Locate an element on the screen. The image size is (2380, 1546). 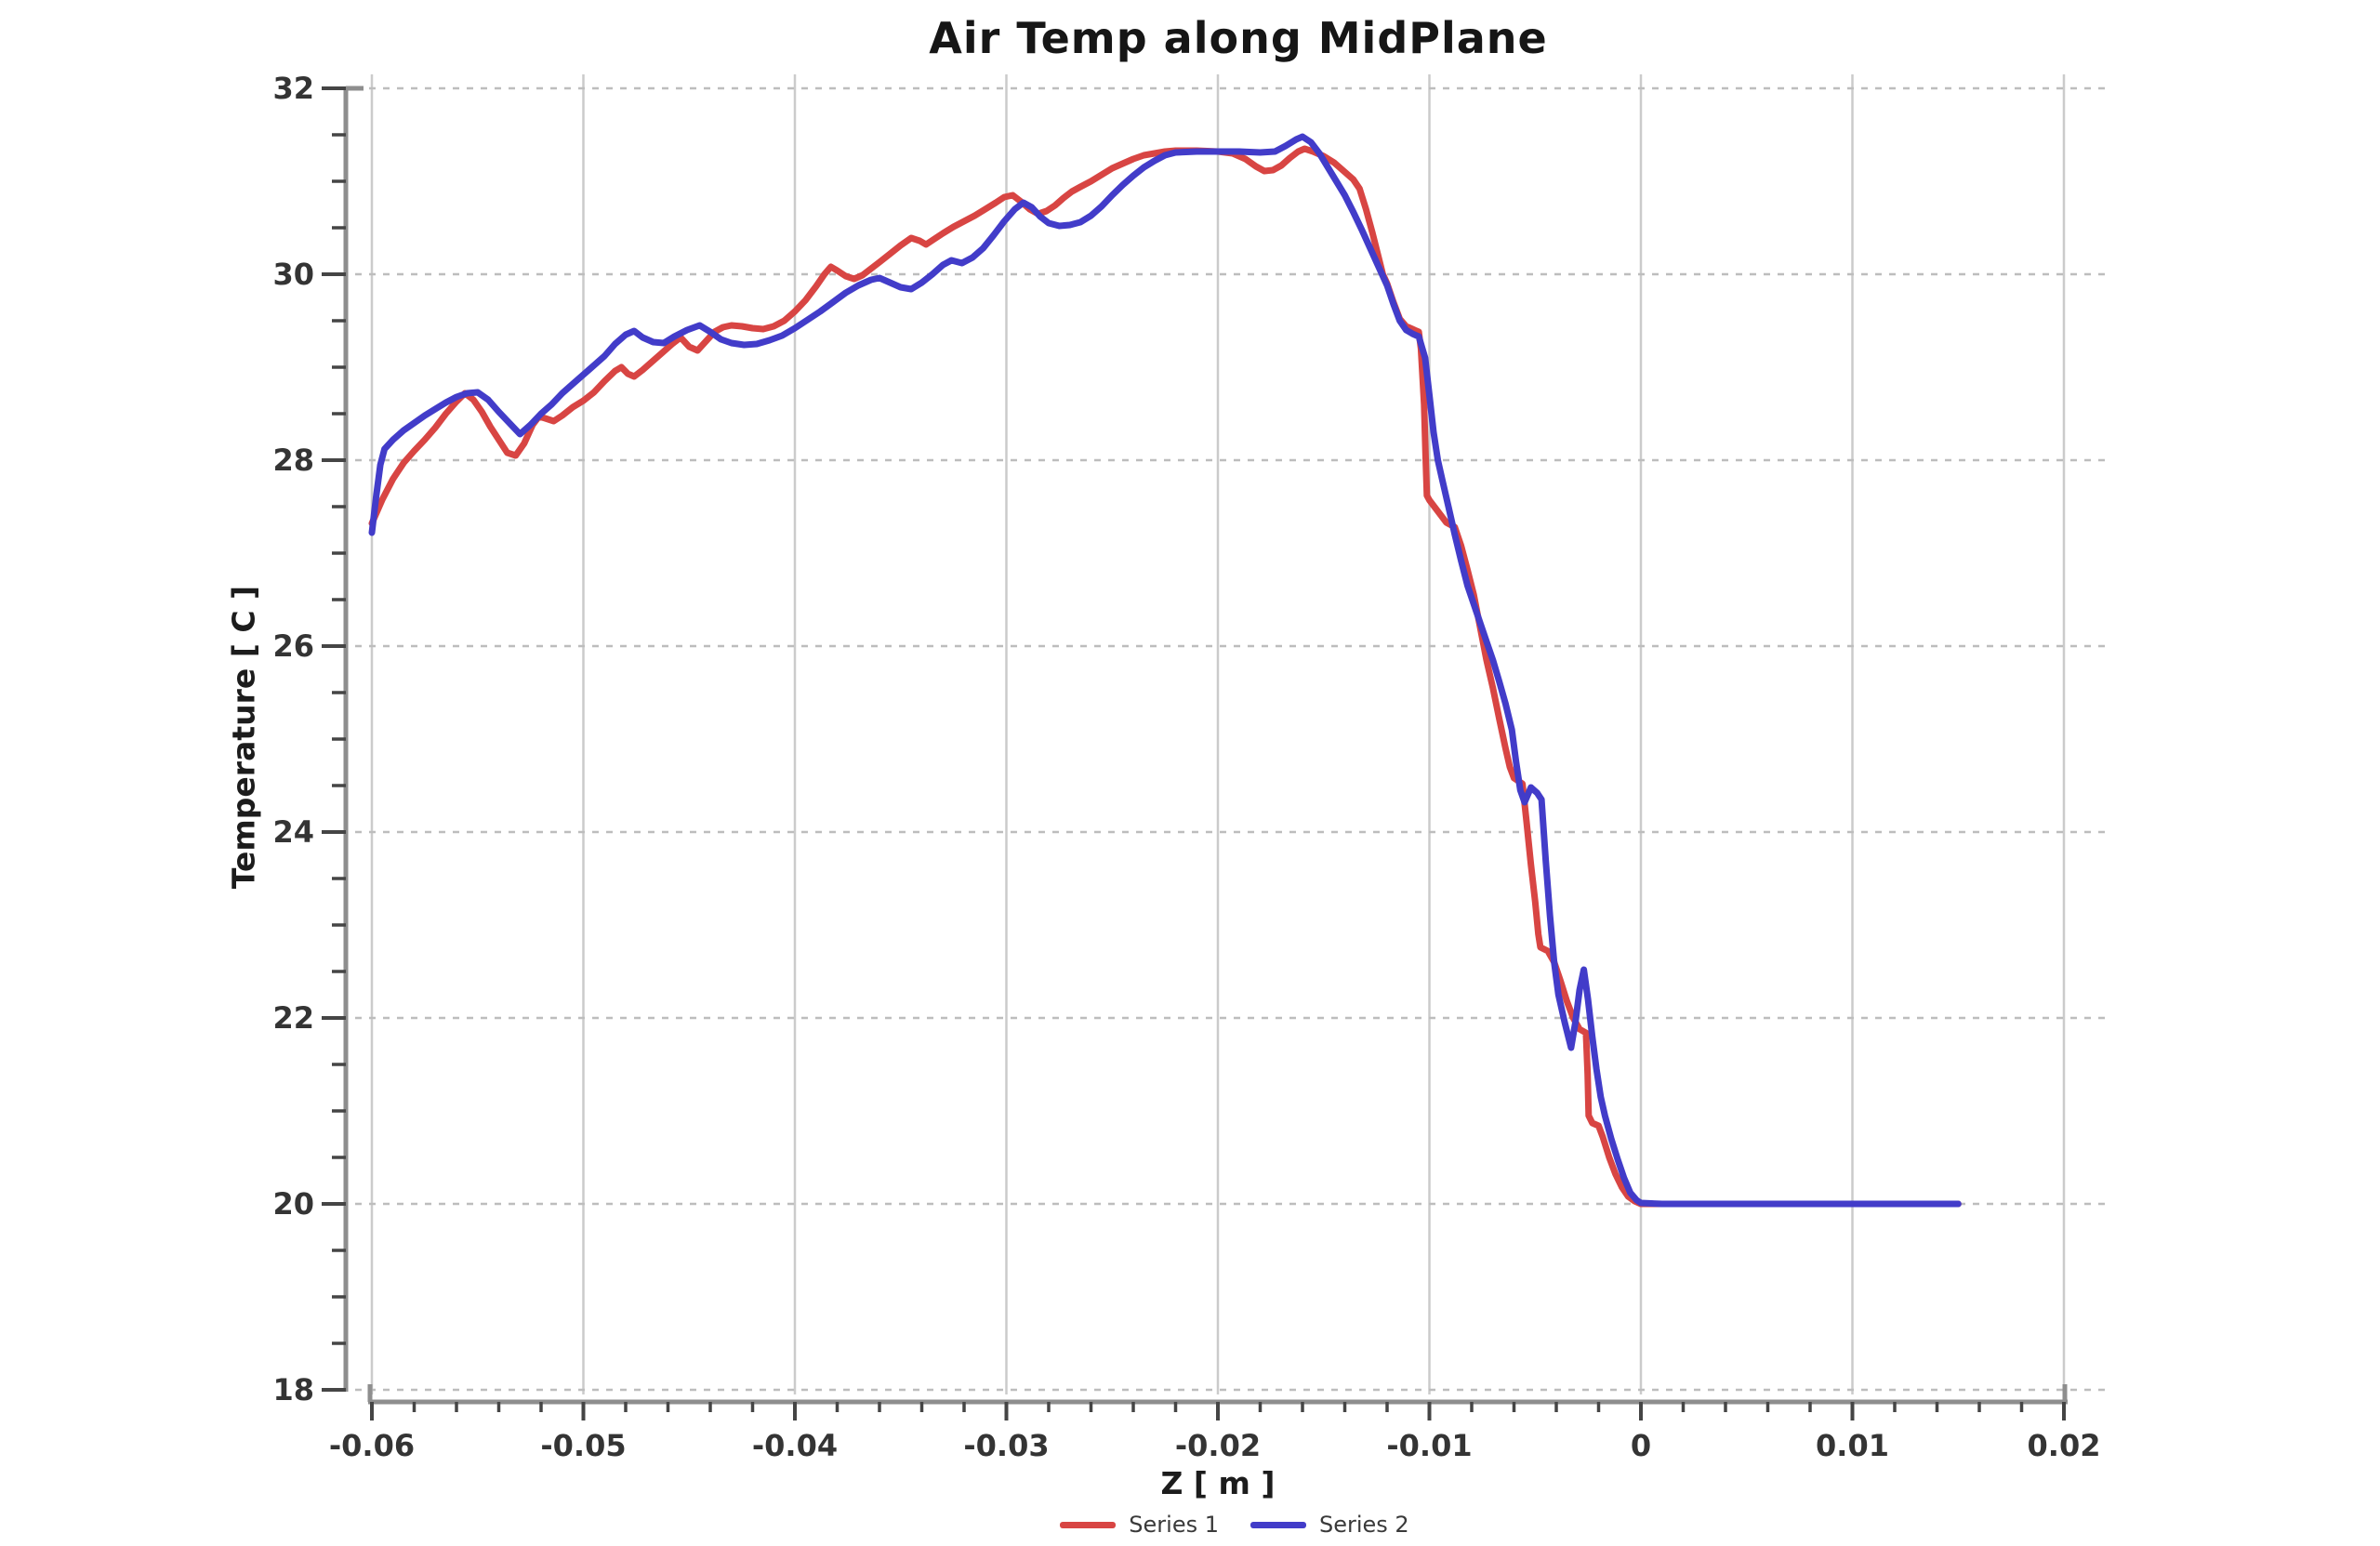
y-tick-label: 24 is located at coordinates (293, 832).